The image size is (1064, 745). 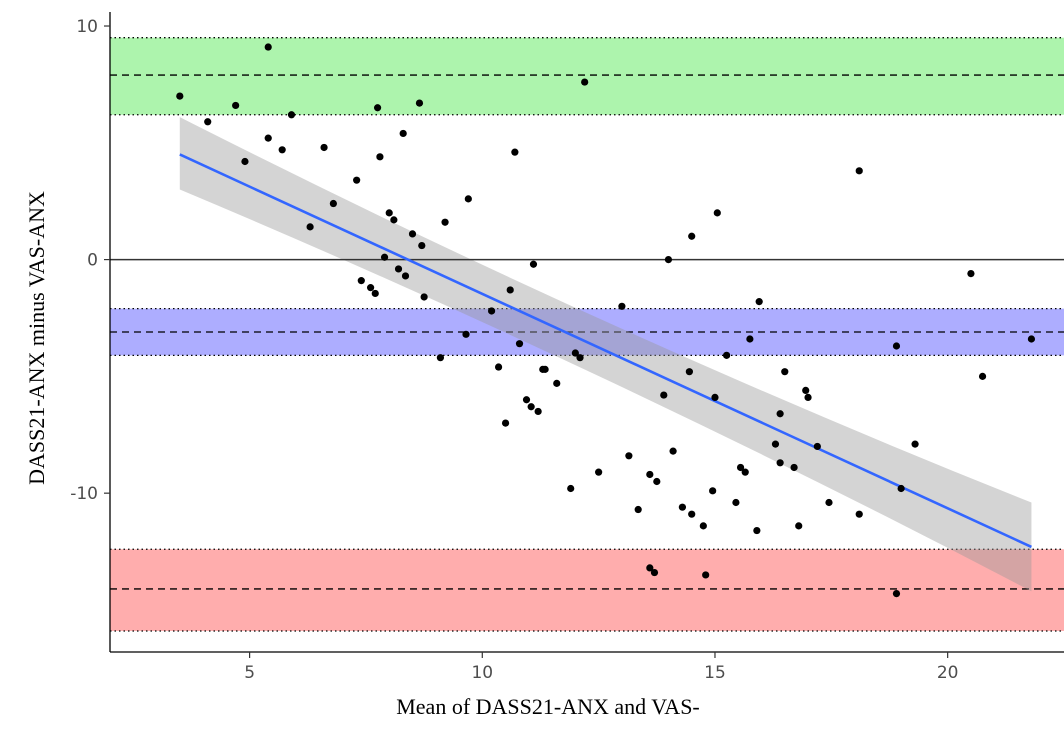 I want to click on x-axis-title: Mean of DASS21-ANX and VAS-, so click(x=548, y=706).